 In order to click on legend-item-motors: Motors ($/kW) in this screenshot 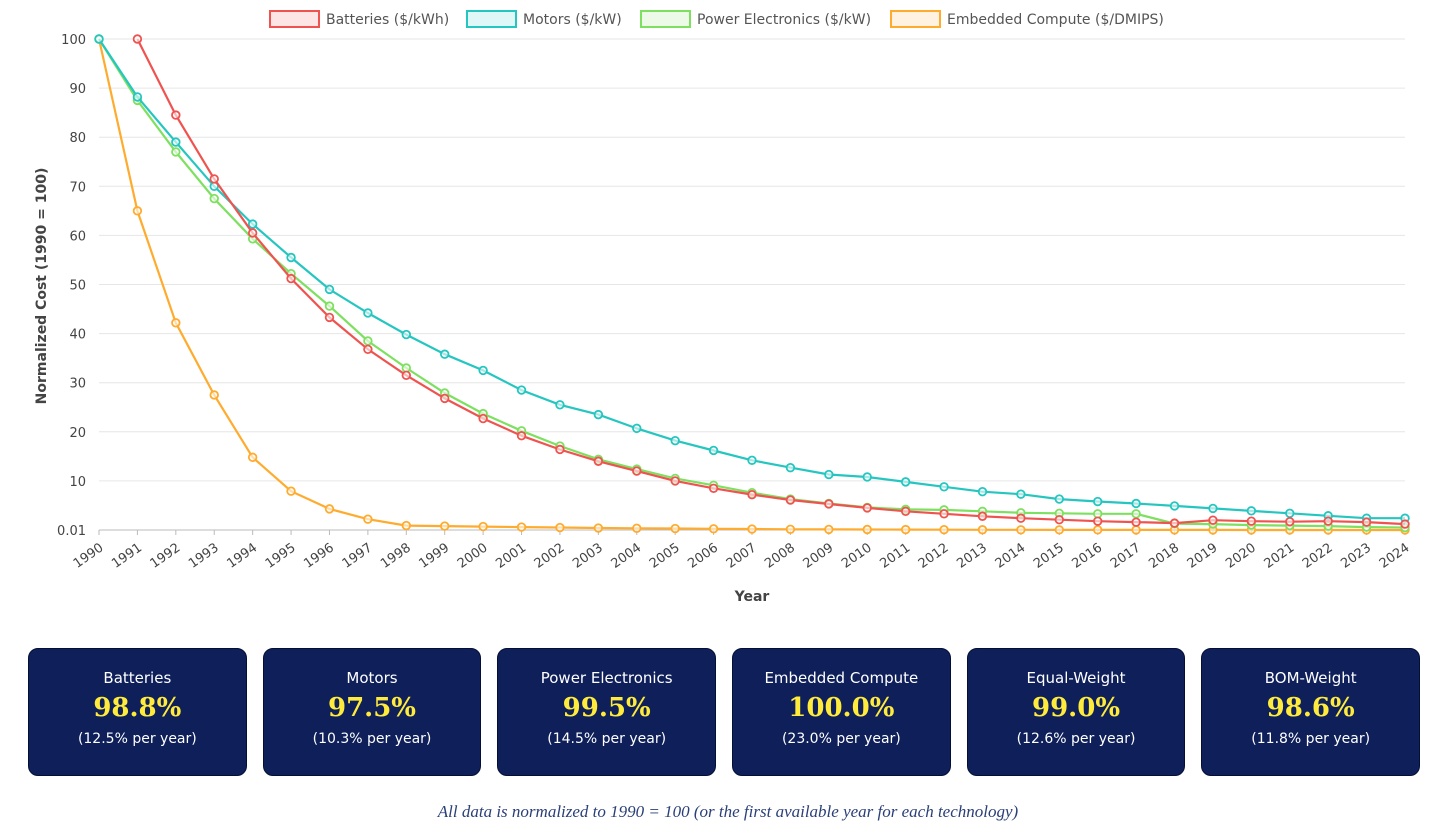, I will do `click(544, 19)`.